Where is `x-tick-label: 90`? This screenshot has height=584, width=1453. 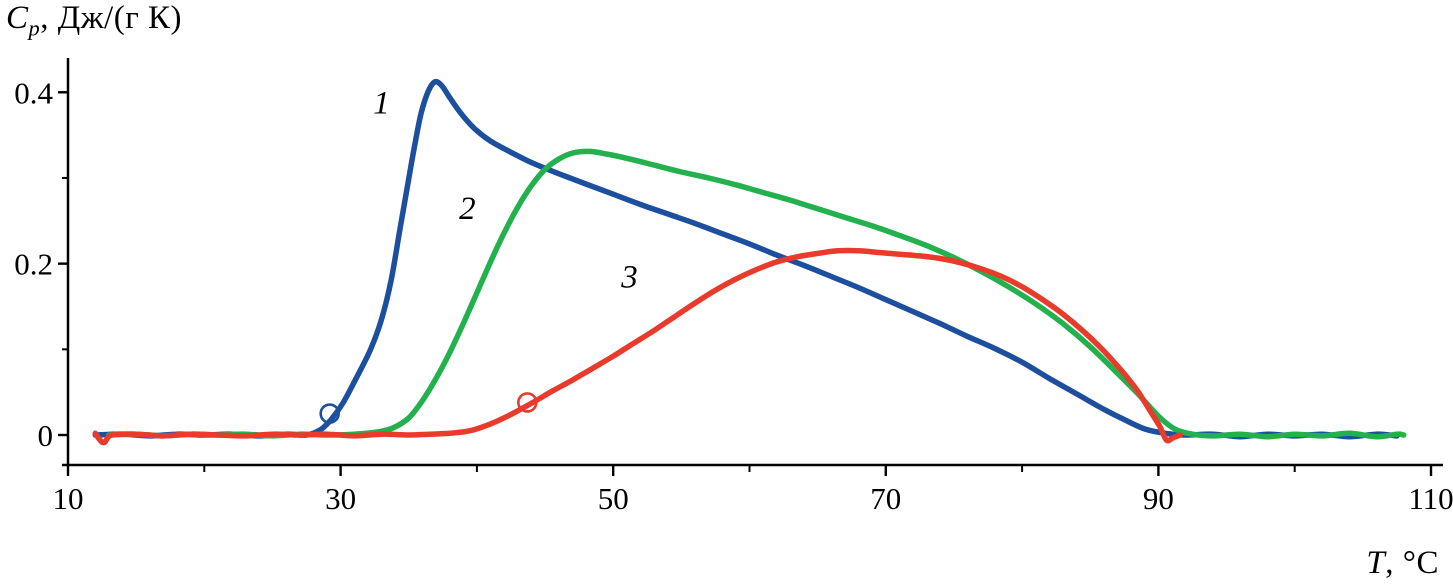
x-tick-label: 90 is located at coordinates (1158, 498).